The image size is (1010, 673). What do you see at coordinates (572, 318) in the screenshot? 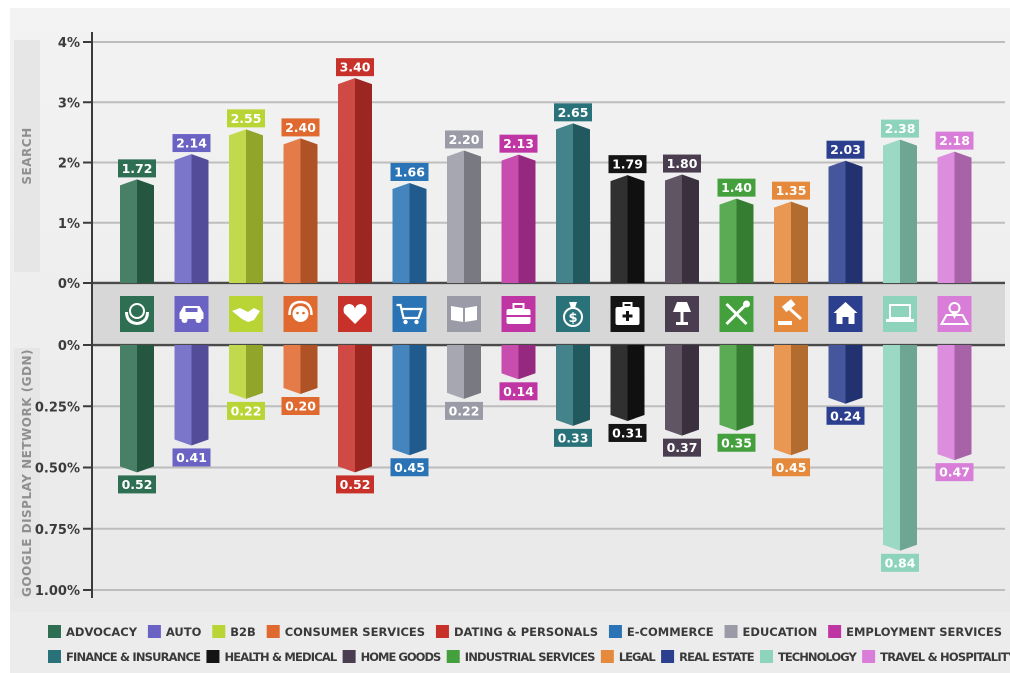
I see `money-bag-icon: $` at bounding box center [572, 318].